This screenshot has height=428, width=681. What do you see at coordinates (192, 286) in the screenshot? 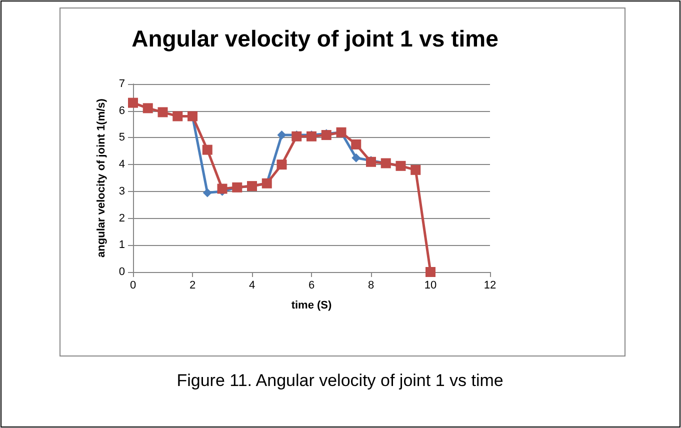
I see `x-tick-label: 2` at bounding box center [192, 286].